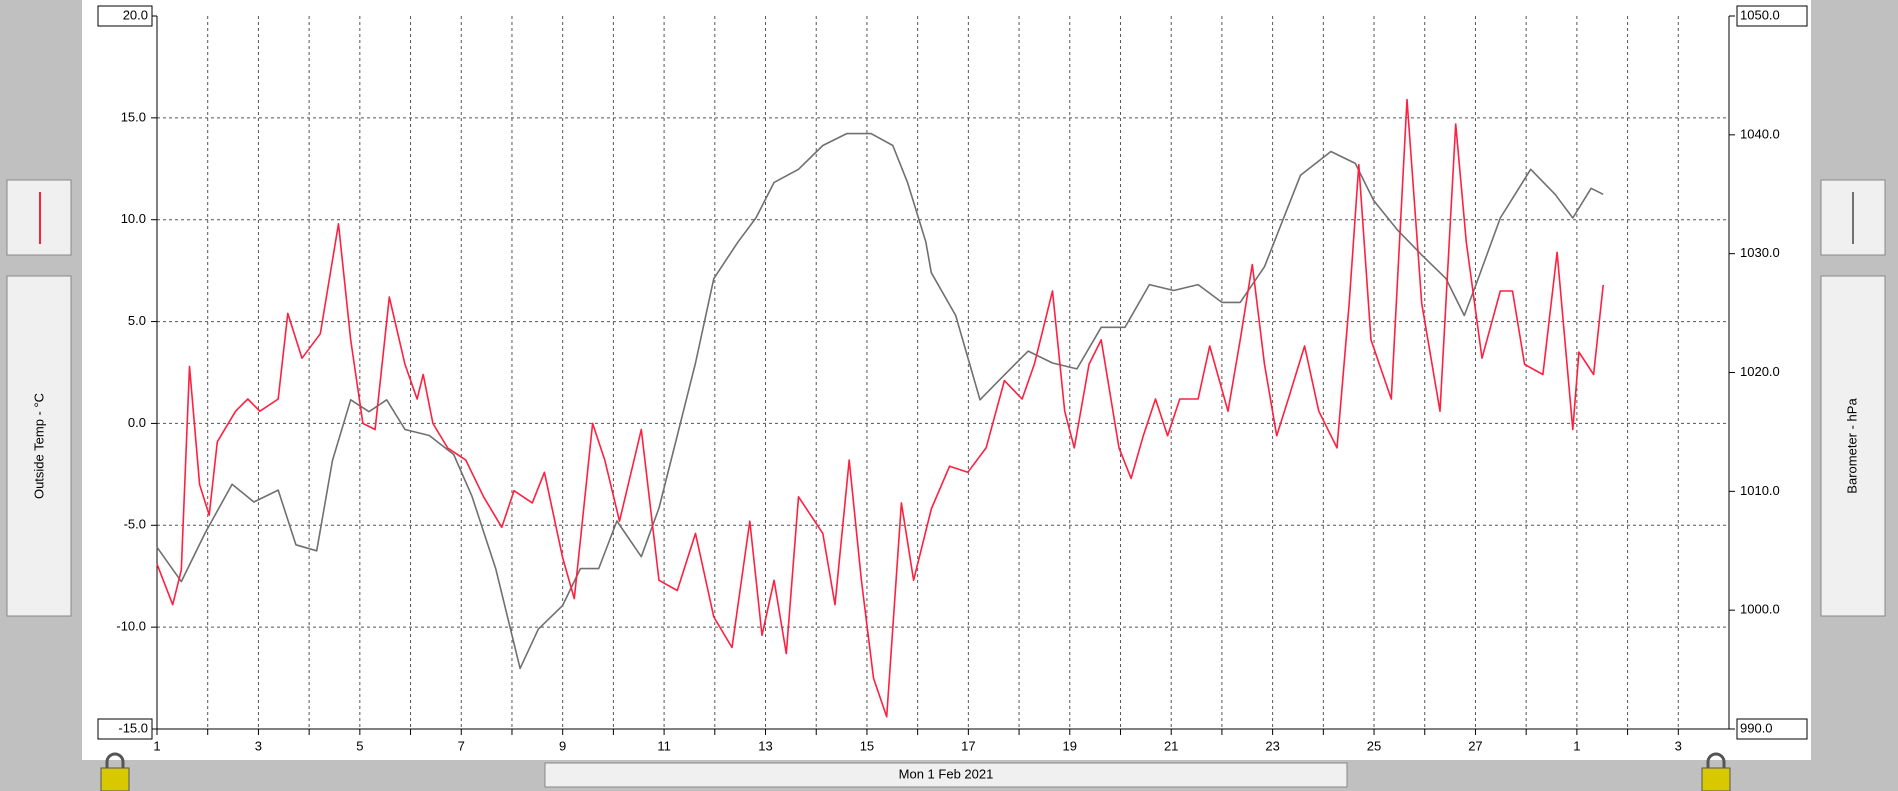  Describe the element at coordinates (137, 422) in the screenshot. I see `y-tick-label: 0.0` at that location.